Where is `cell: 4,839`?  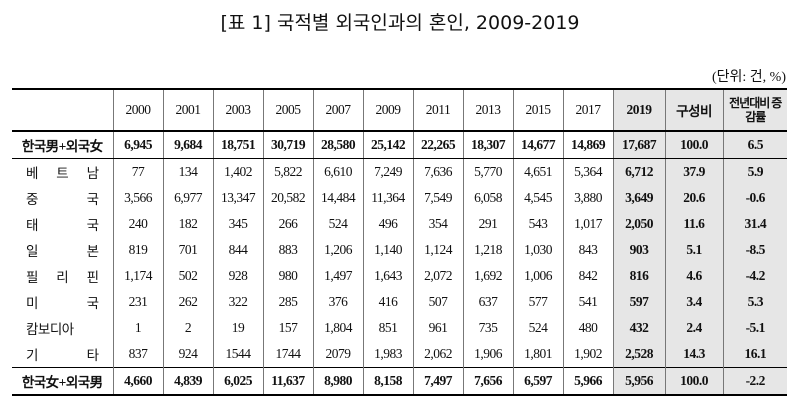
cell: 4,839 is located at coordinates (187, 381).